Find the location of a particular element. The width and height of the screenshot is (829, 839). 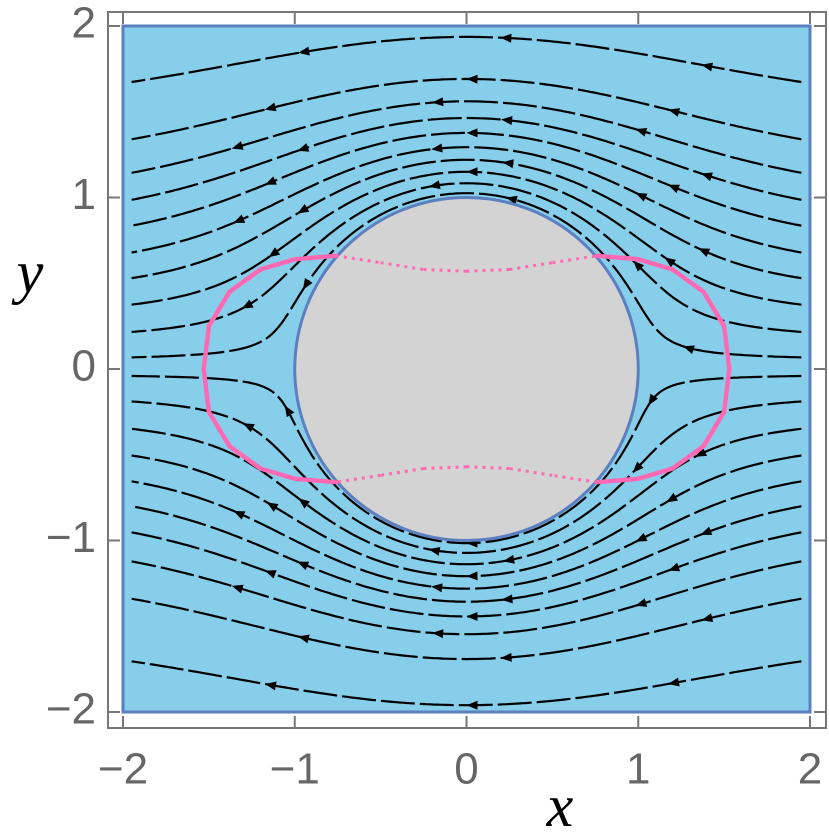

y-tick-label: 0 is located at coordinates (84, 366).